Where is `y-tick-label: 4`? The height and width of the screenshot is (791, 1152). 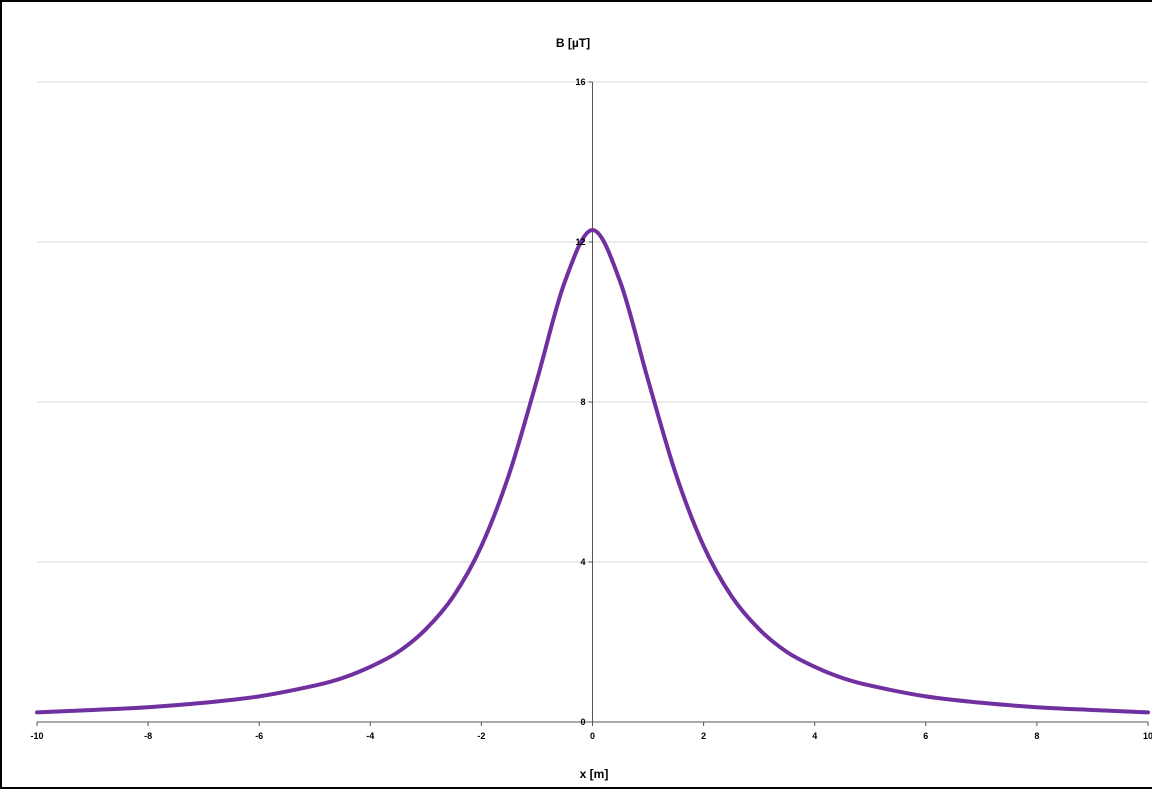 y-tick-label: 4 is located at coordinates (582, 562).